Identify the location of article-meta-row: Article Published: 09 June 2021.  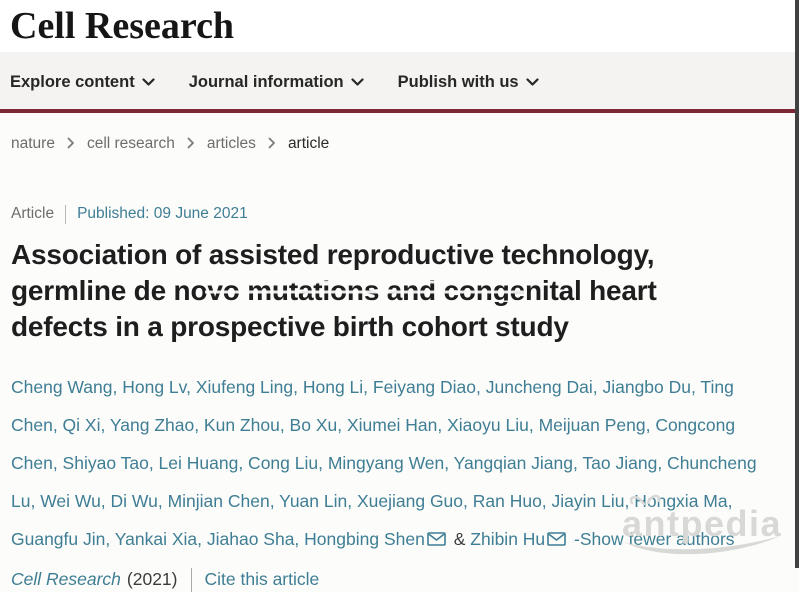
(396, 214).